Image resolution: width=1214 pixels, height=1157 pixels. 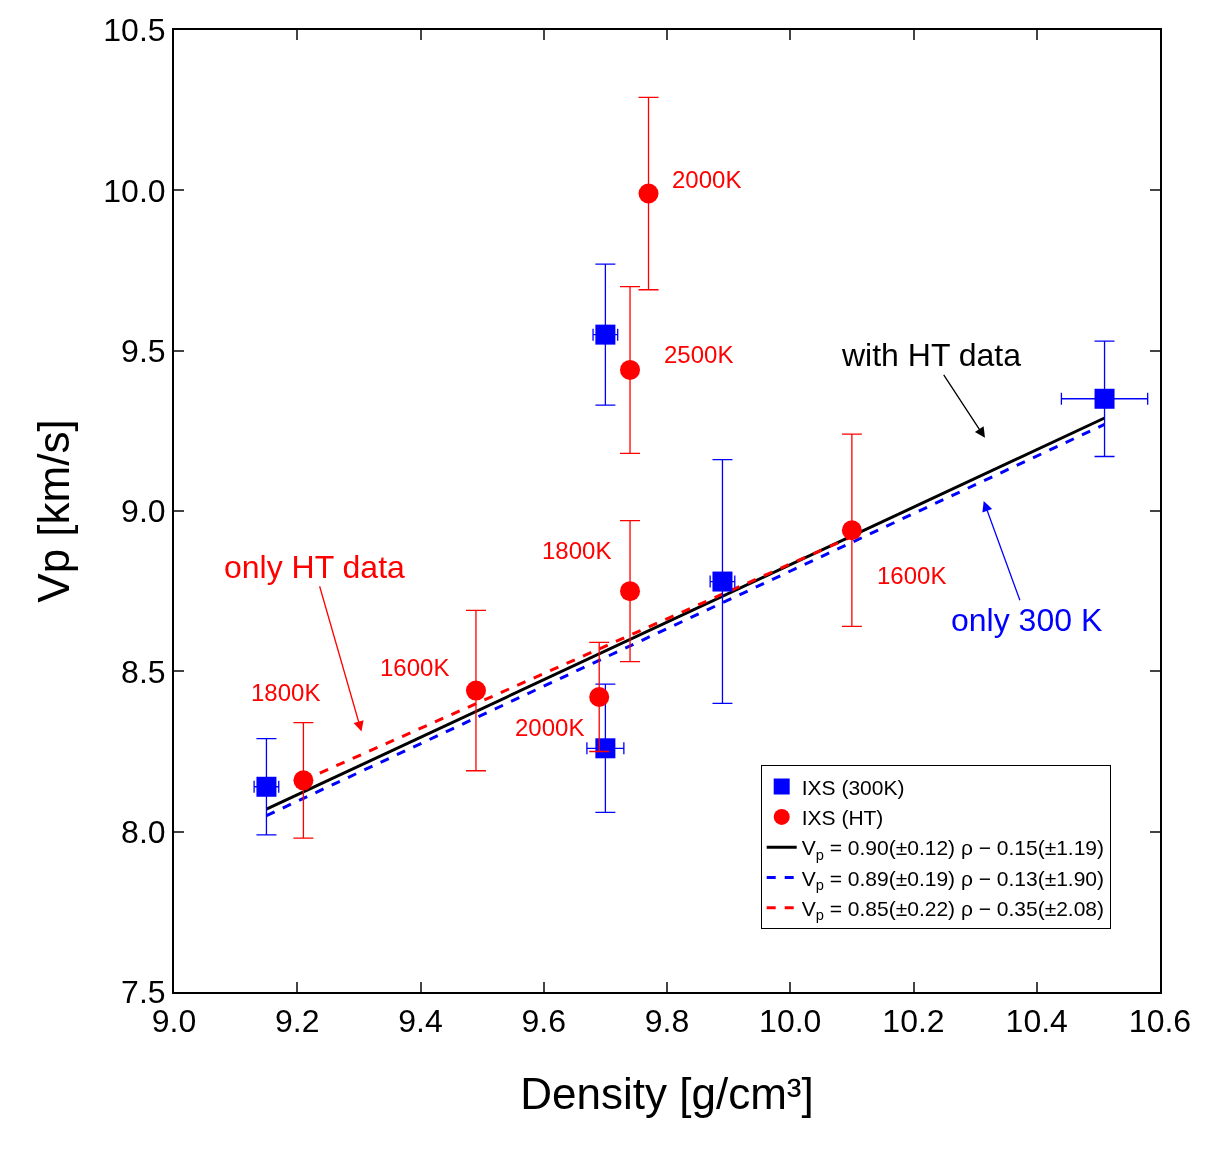 What do you see at coordinates (953, 910) in the screenshot?
I see `legend-label: V$_{p}$ = 0.85(±0.22) ρ − 0.35(±2.08)` at bounding box center [953, 910].